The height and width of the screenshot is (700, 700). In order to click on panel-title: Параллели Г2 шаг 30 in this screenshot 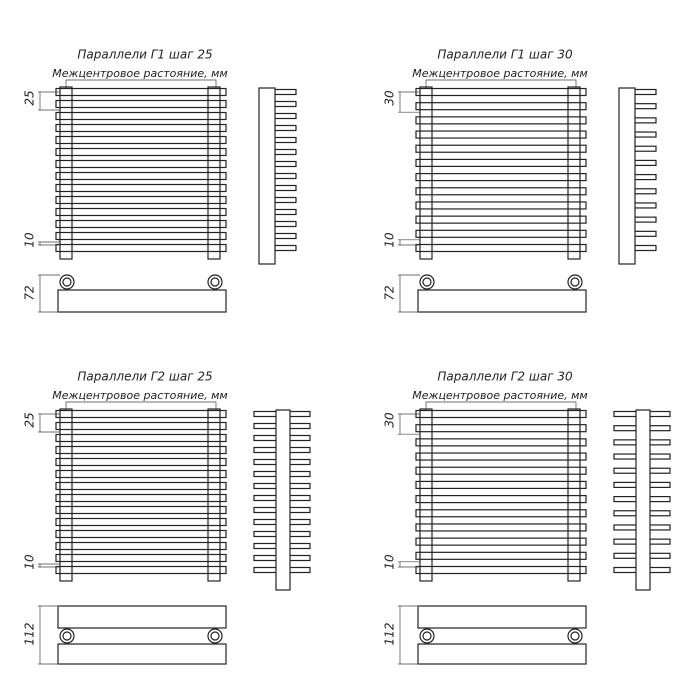, I will do `click(505, 377)`.